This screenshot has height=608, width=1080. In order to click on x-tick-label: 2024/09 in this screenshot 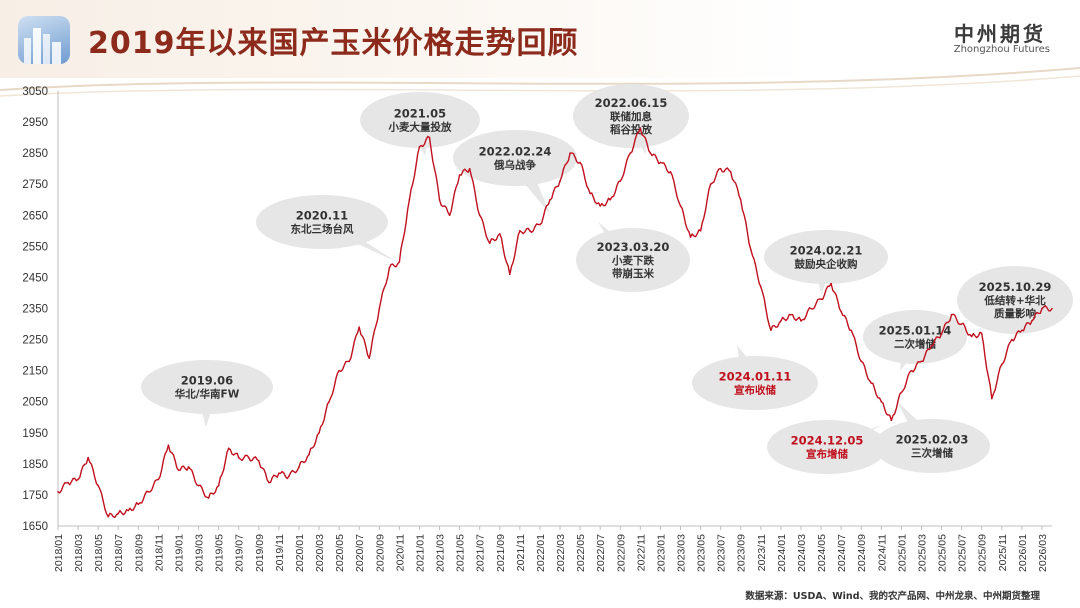, I will do `click(862, 553)`.